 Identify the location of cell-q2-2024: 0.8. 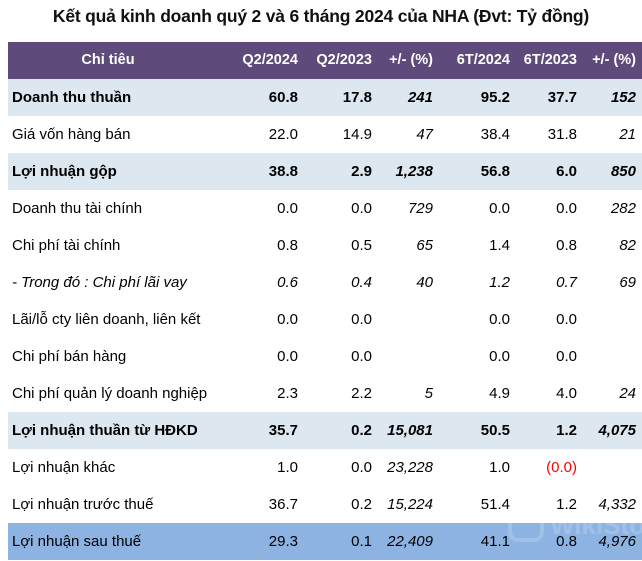
(287, 245).